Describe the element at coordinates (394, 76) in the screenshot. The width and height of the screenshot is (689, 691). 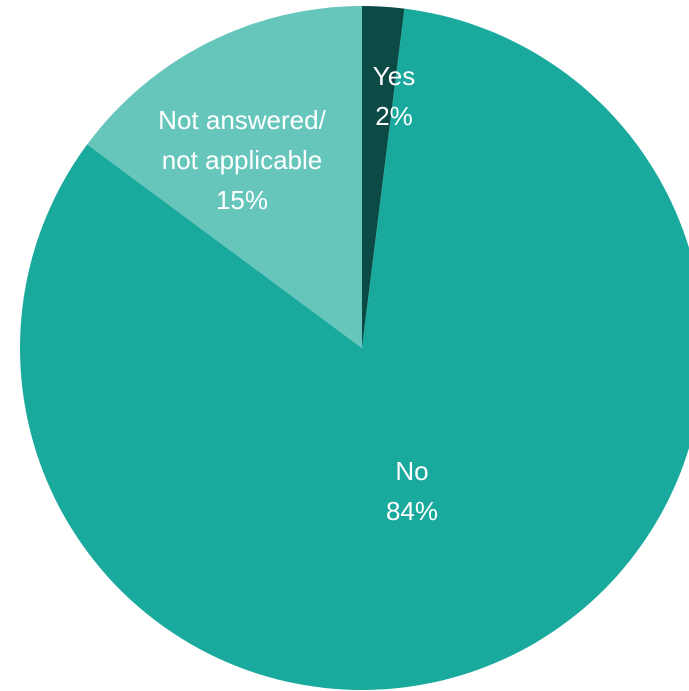
I see `slice-label-line: Yes` at that location.